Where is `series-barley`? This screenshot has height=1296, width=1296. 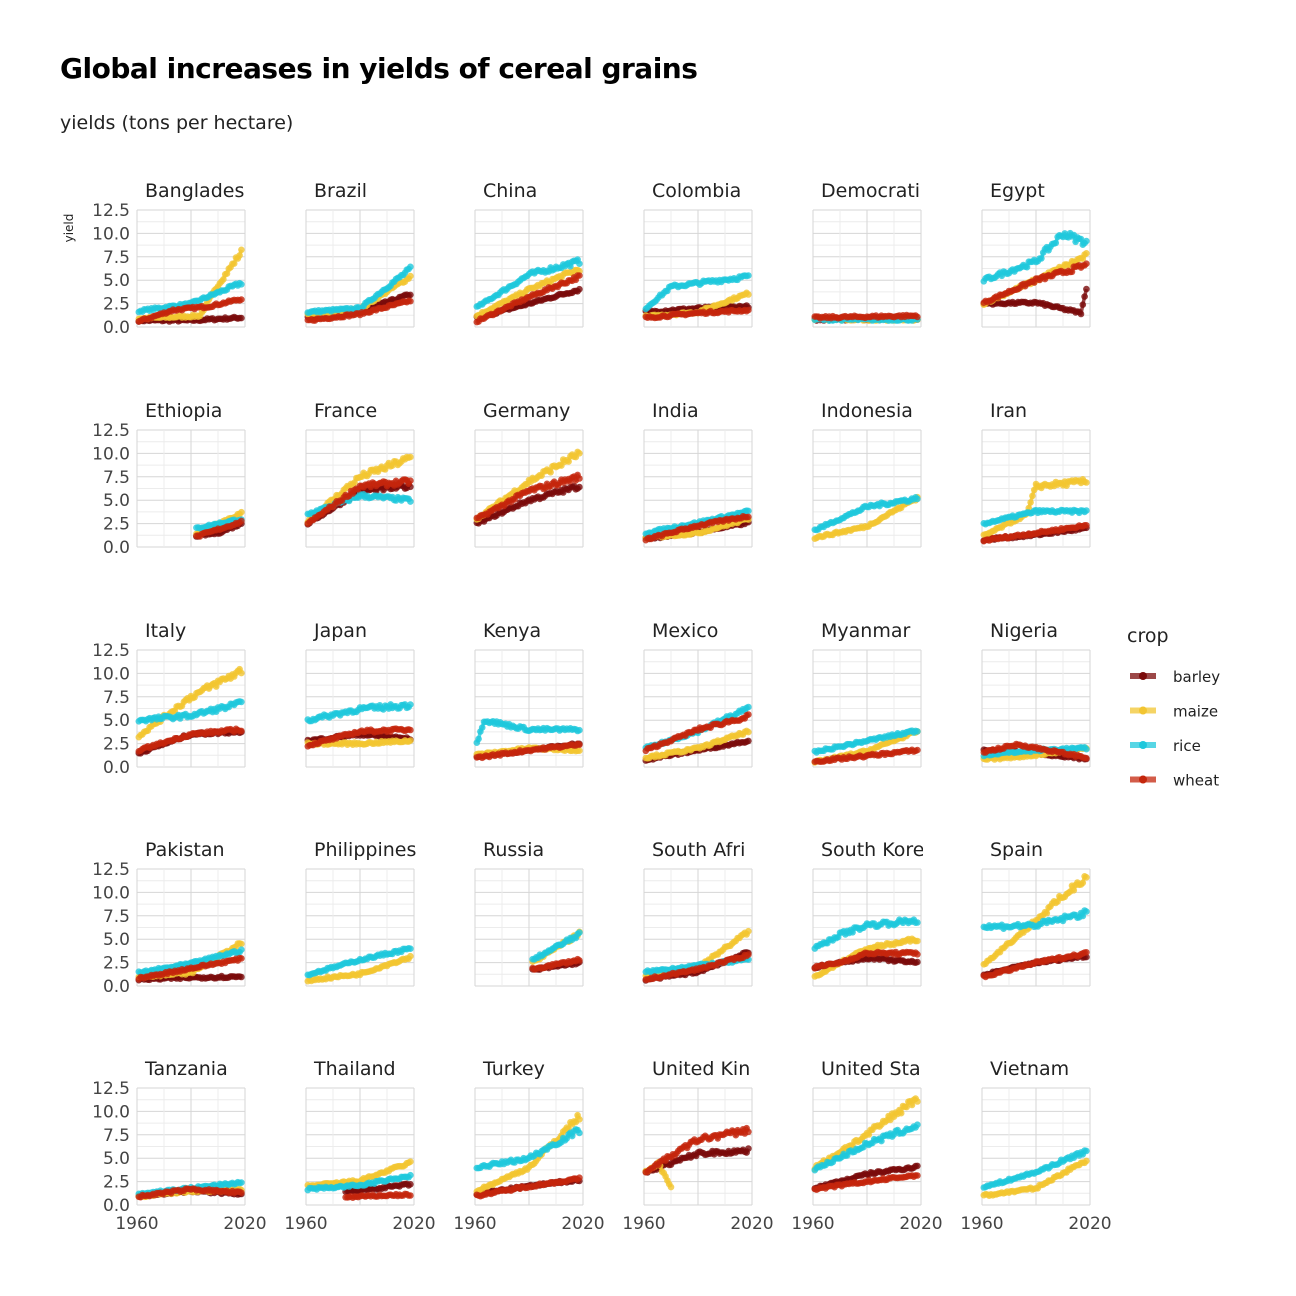 series-barley is located at coordinates (1035, 301).